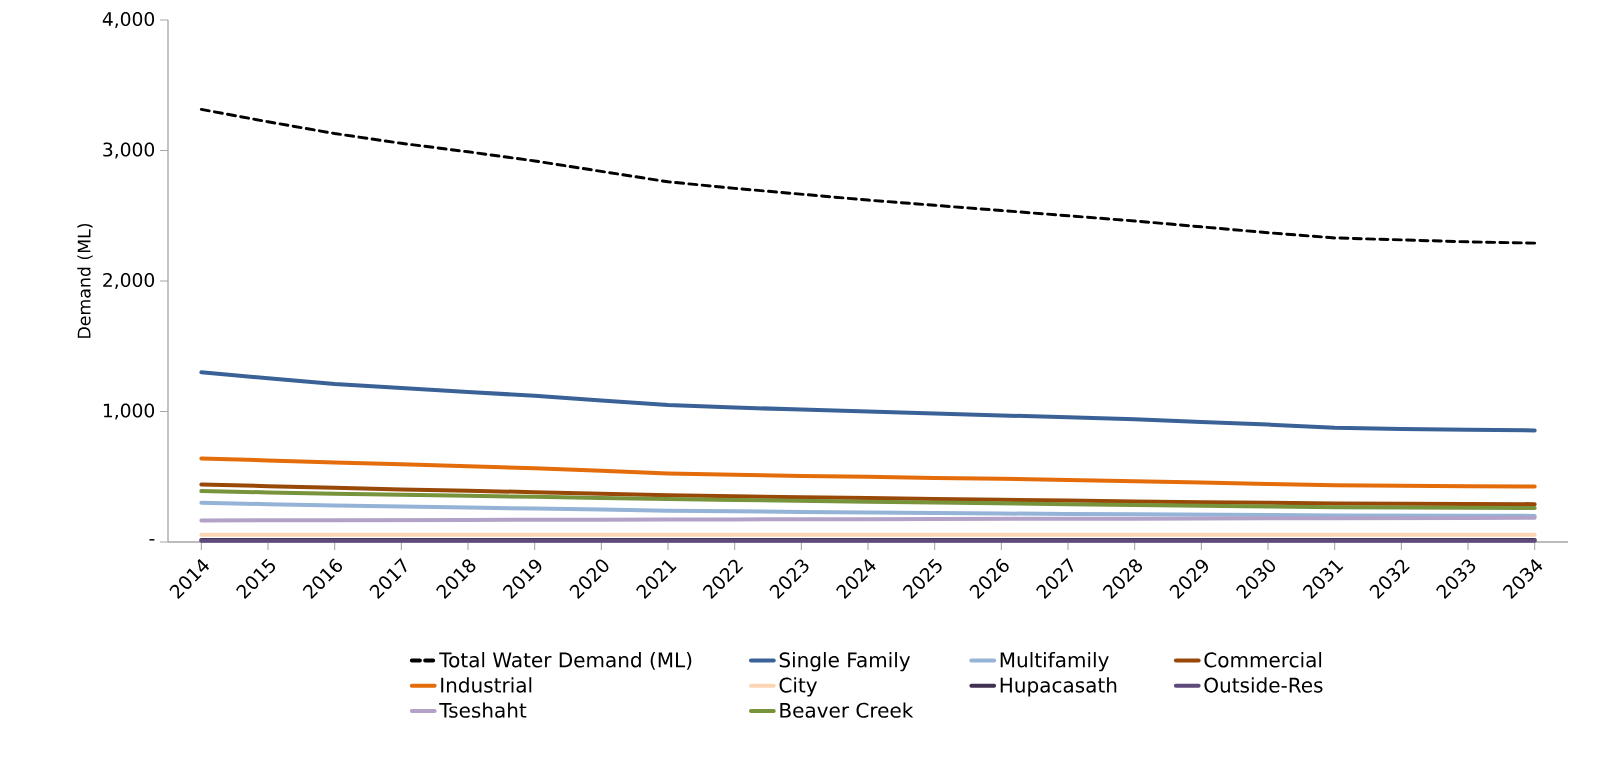 Image resolution: width=1610 pixels, height=766 pixels. Describe the element at coordinates (868, 472) in the screenshot. I see `line-series` at that location.